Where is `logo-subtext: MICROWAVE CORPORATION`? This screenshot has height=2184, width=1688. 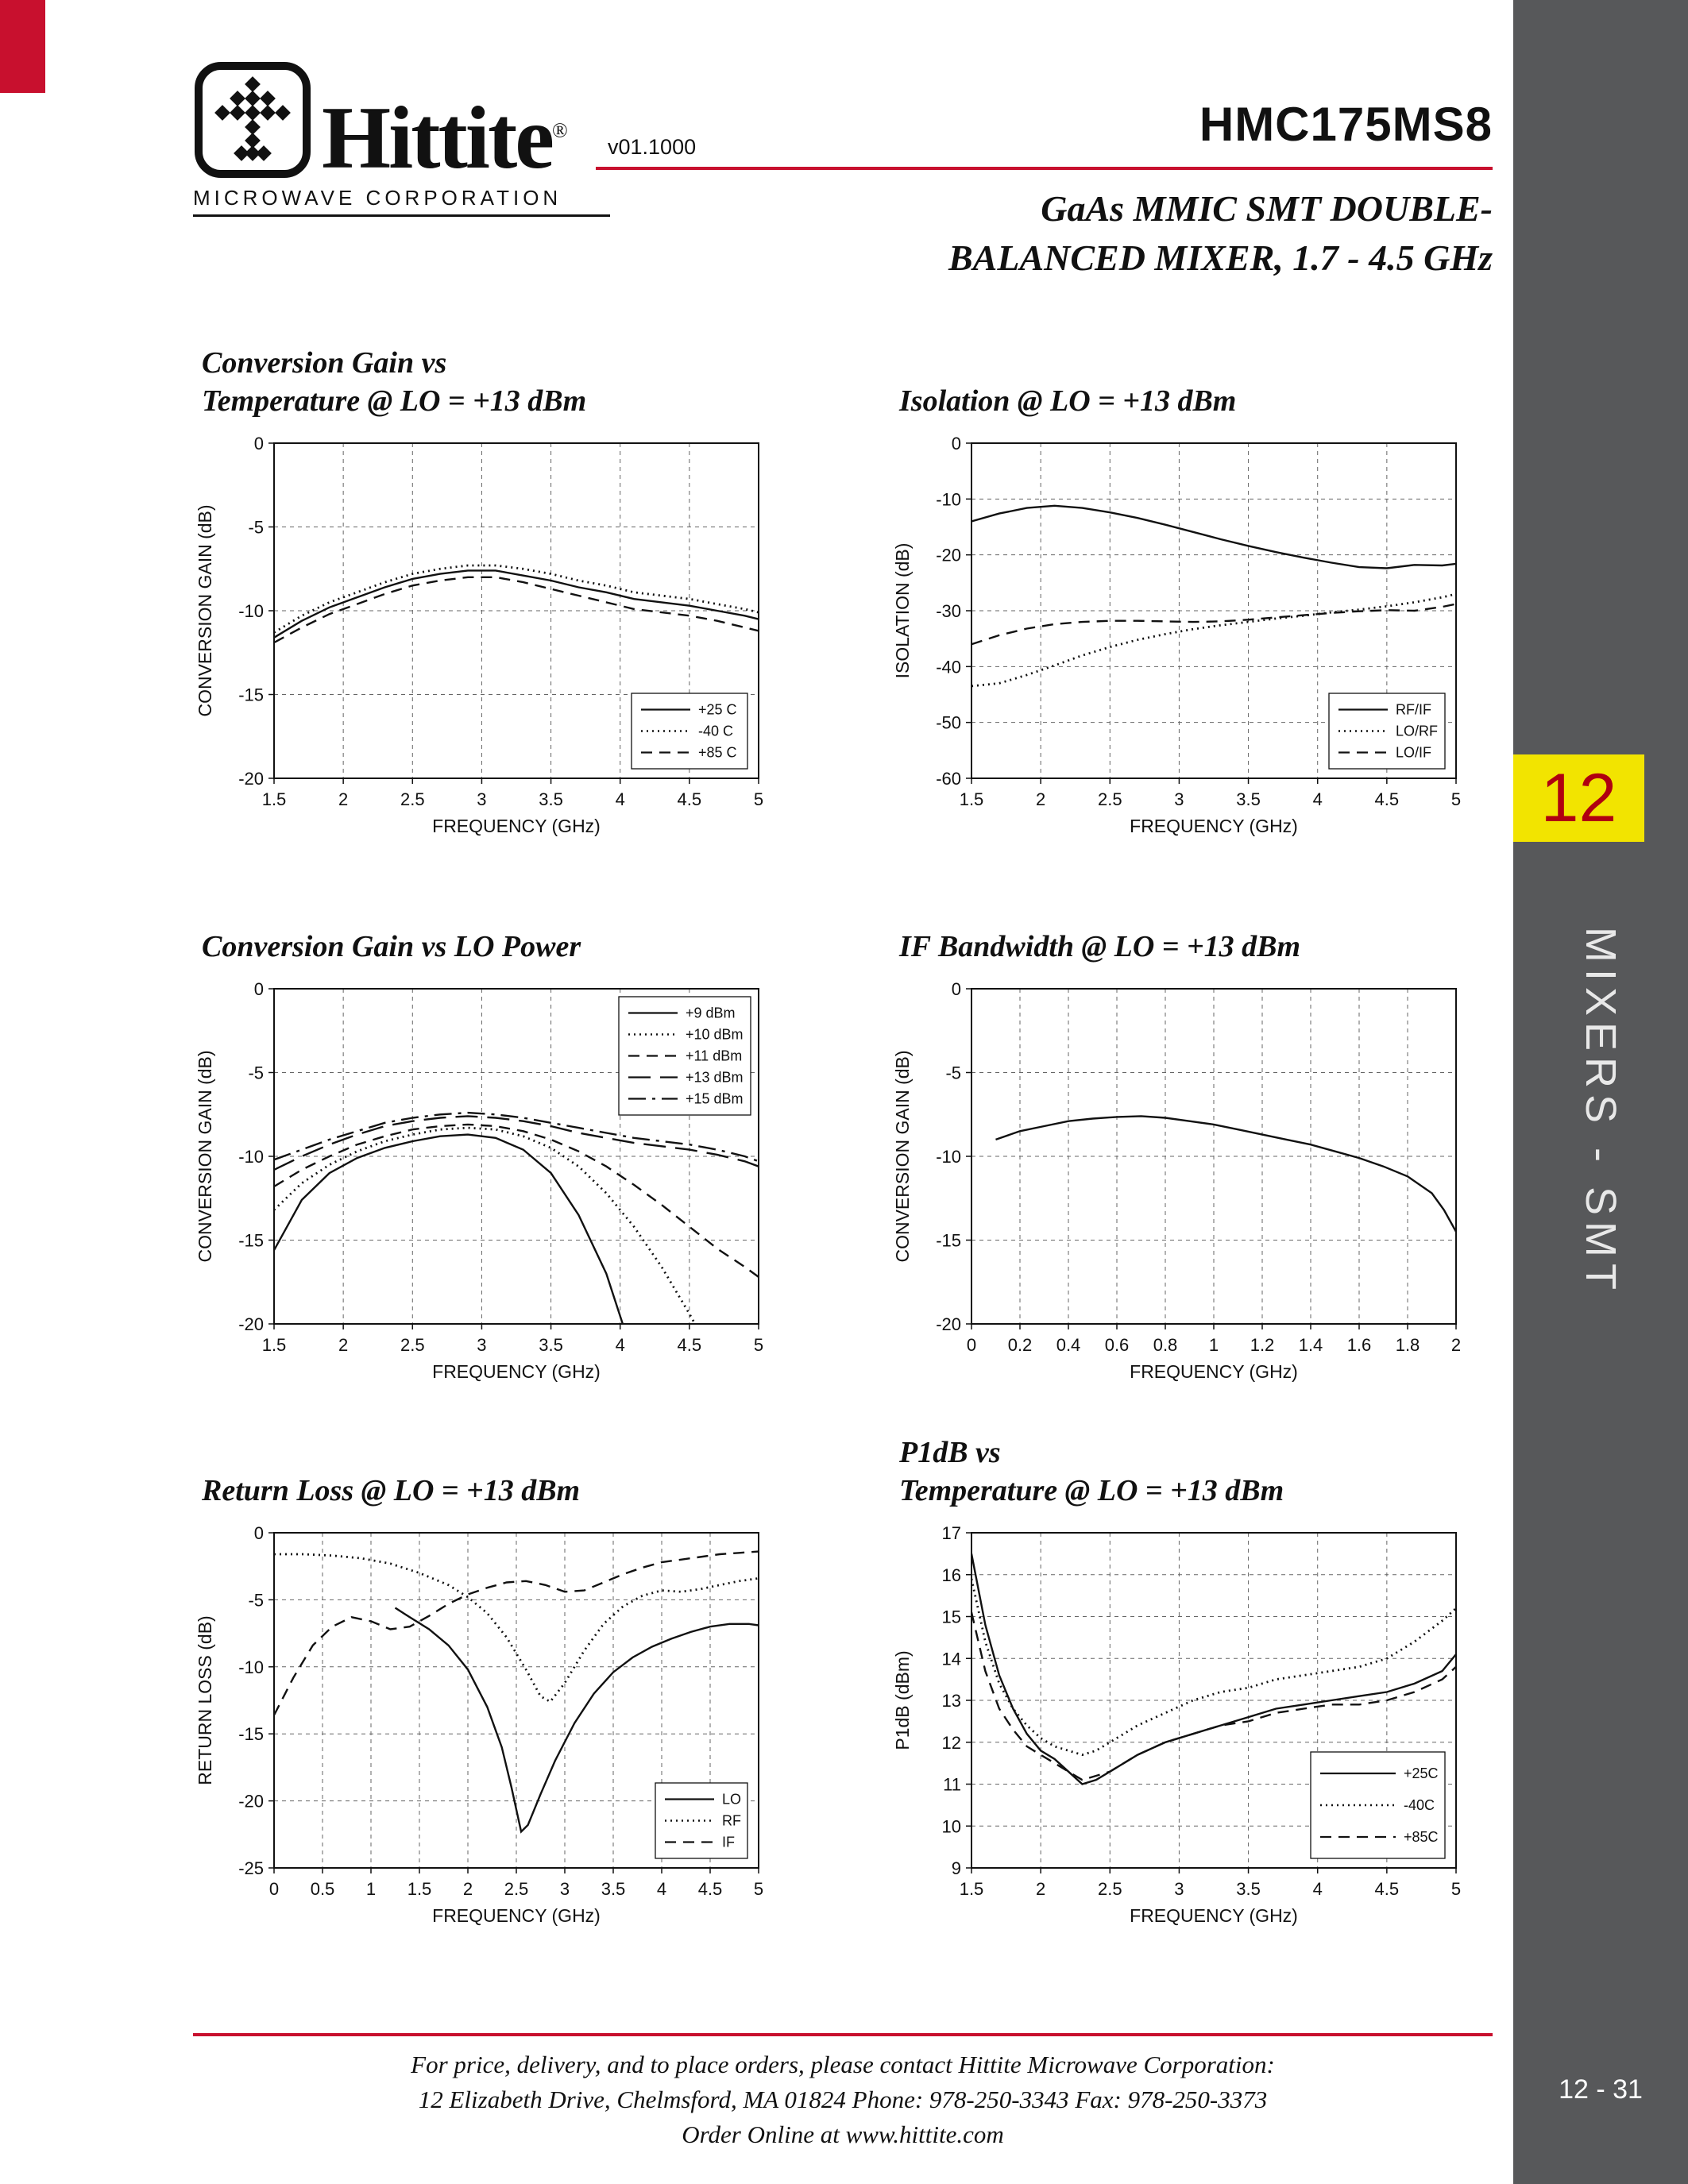
logo-subtext: MICROWAVE CORPORATION is located at coordinates (377, 198).